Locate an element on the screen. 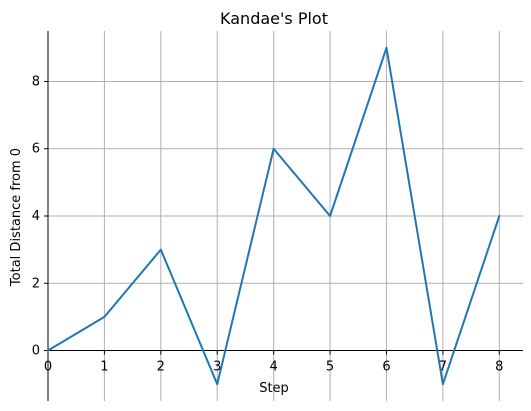 This screenshot has height=411, width=531. y-tick-label-4: 8 is located at coordinates (36, 81).